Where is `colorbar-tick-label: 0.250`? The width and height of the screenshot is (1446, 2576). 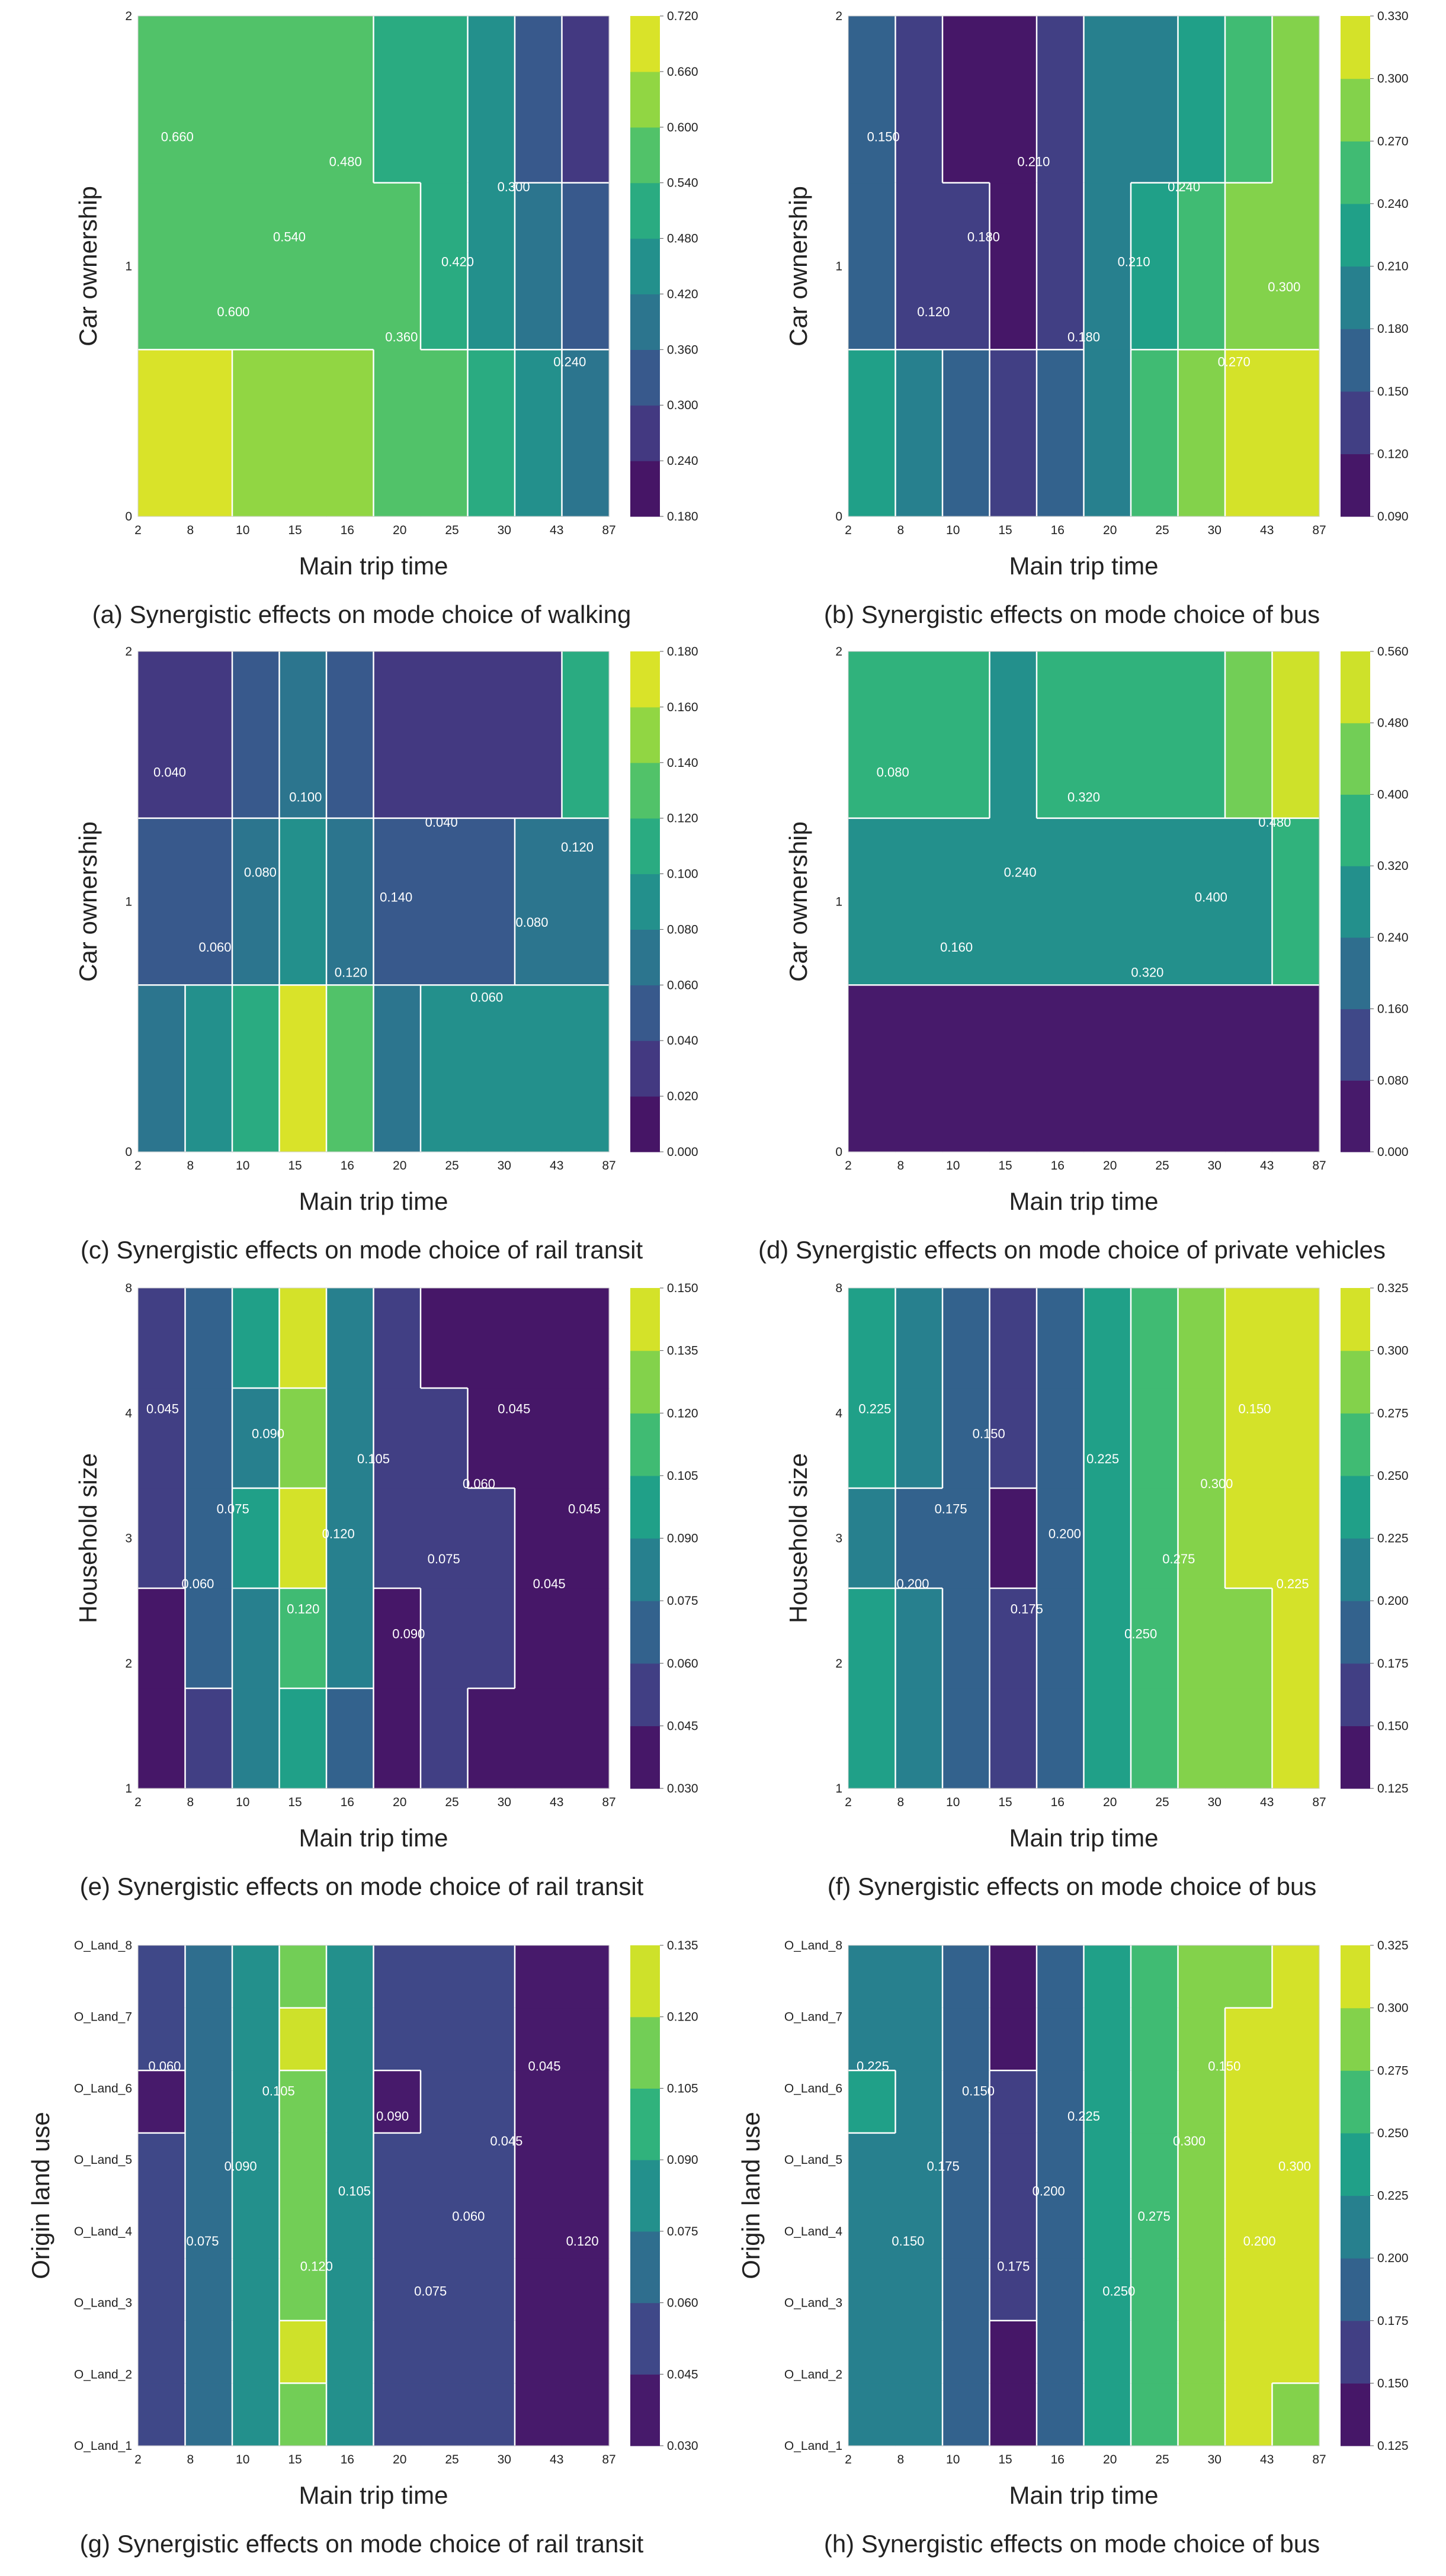
colorbar-tick-label: 0.250 is located at coordinates (1393, 1476).